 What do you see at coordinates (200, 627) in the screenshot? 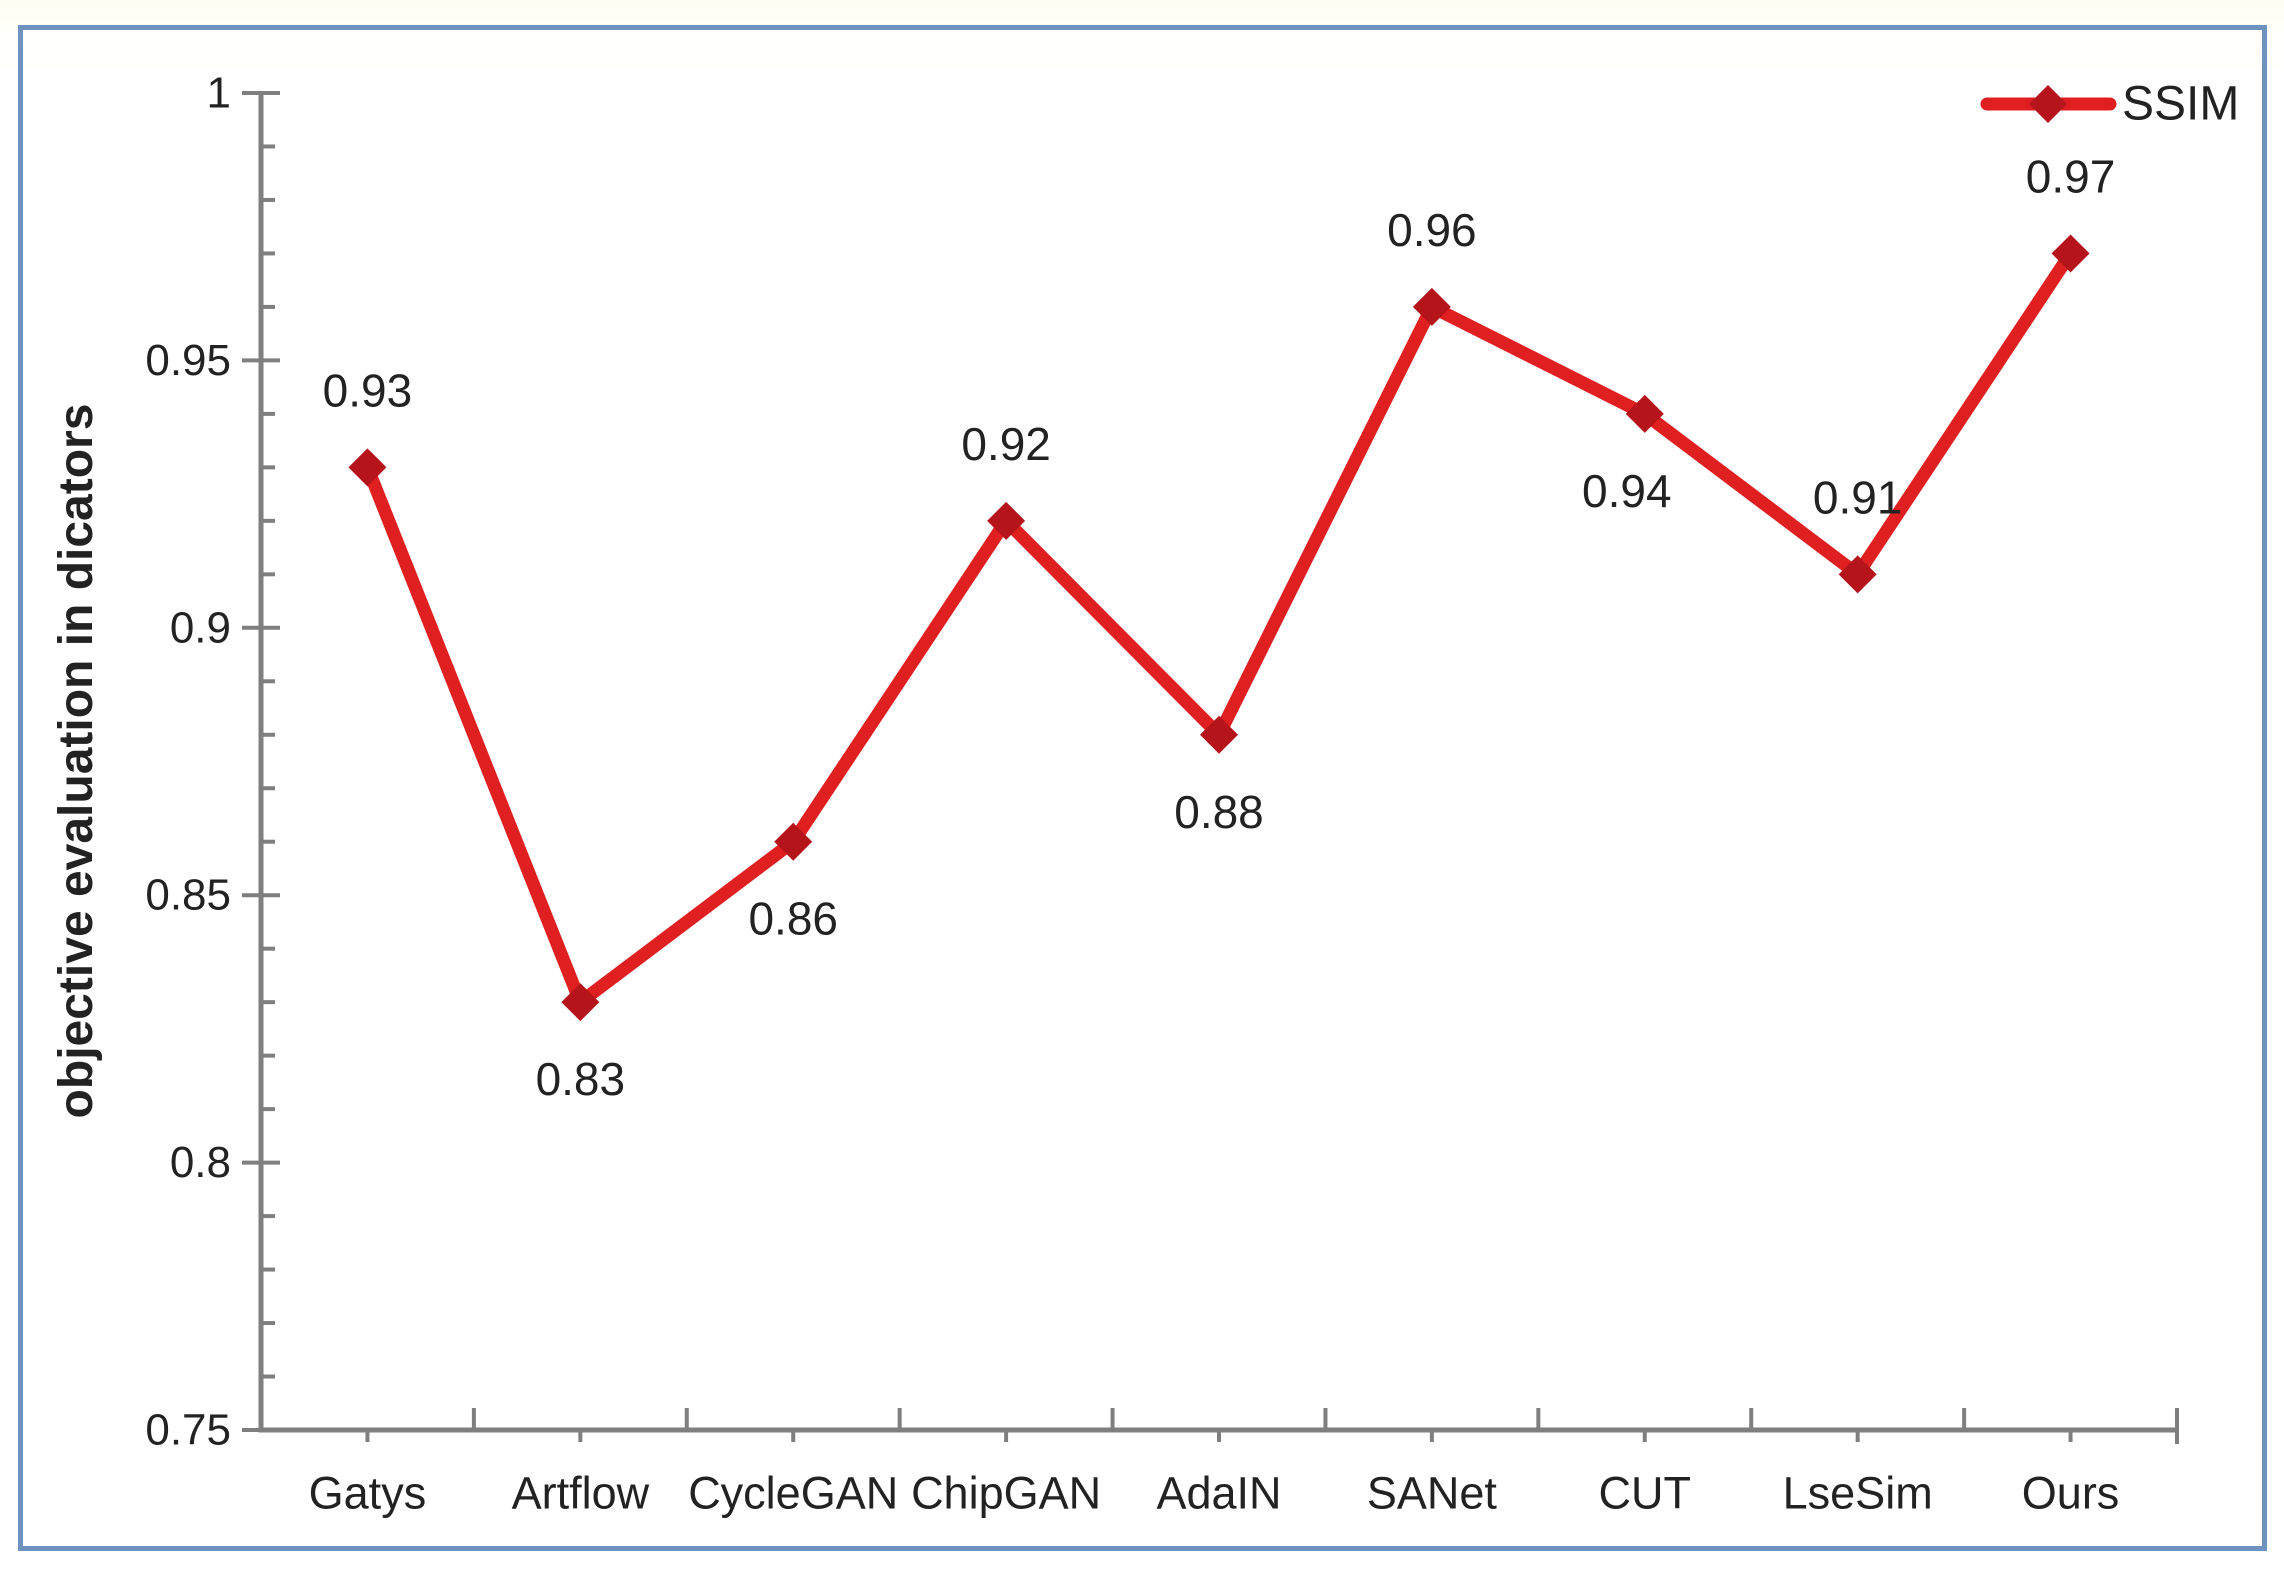
I see `y-tick-label: 0.9` at bounding box center [200, 627].